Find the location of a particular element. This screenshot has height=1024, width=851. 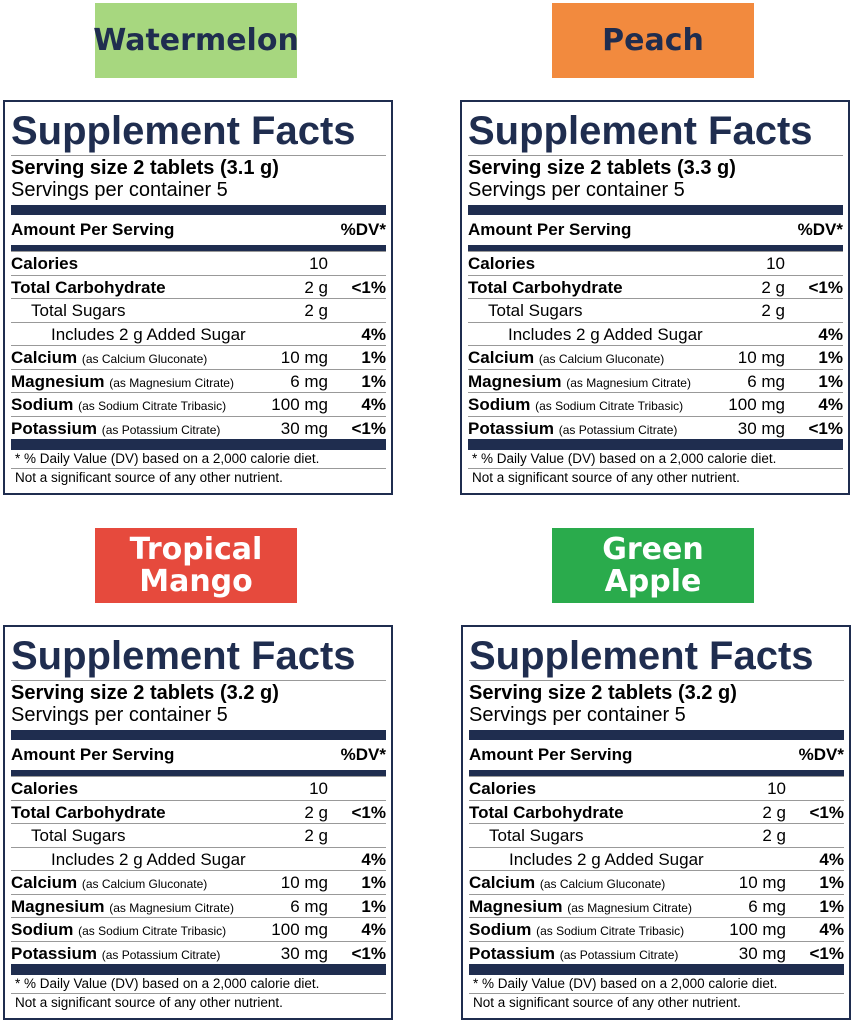

flavor-line: Peach is located at coordinates (653, 40).